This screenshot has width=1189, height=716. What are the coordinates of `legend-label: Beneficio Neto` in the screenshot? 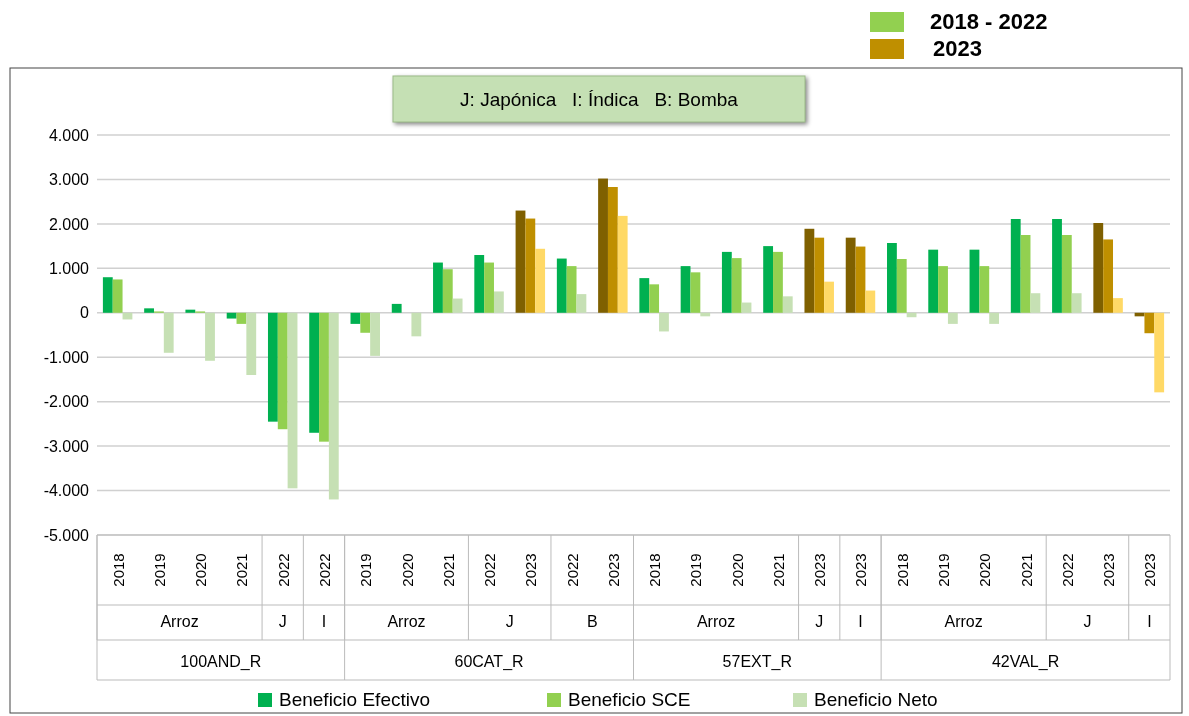 It's located at (876, 699).